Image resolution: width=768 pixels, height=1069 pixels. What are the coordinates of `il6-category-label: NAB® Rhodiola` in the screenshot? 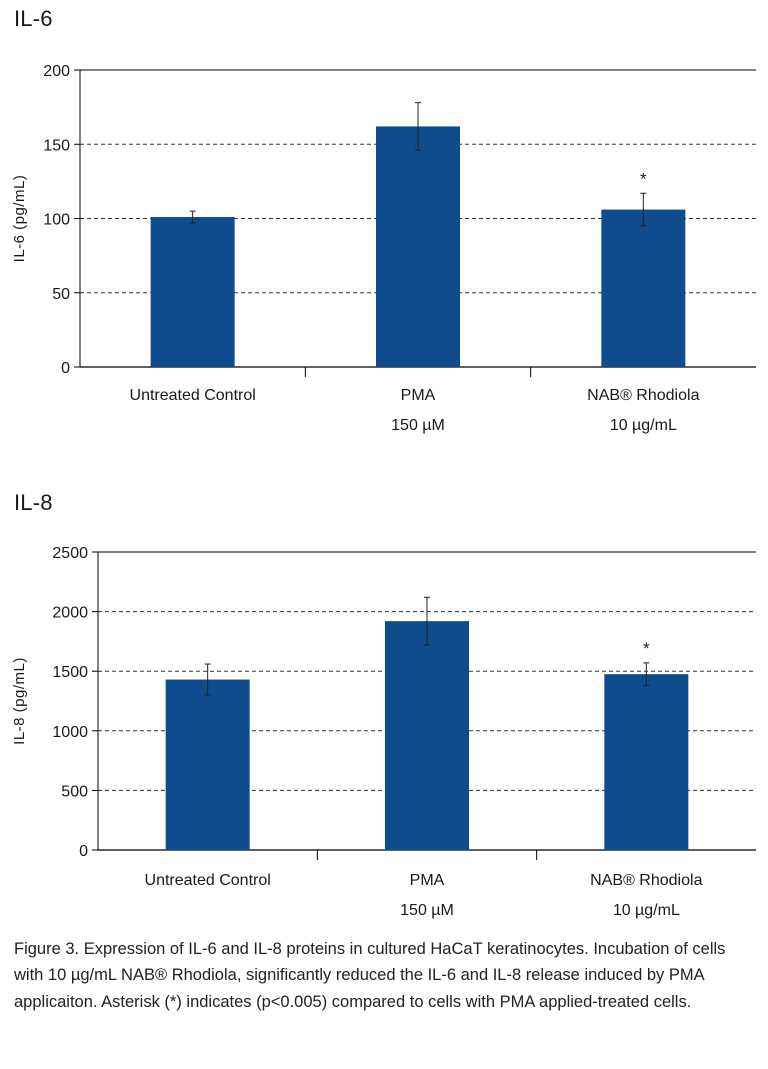 It's located at (643, 395).